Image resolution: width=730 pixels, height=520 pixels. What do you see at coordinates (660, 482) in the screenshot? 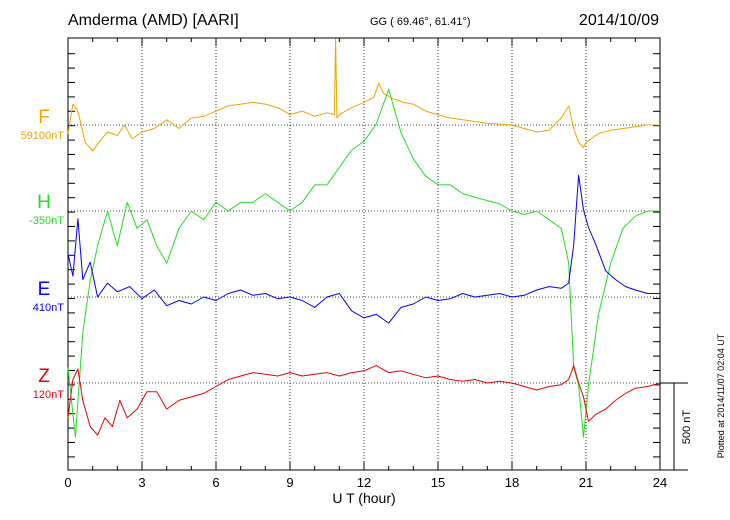
I see `x-tick-label: 24` at bounding box center [660, 482].